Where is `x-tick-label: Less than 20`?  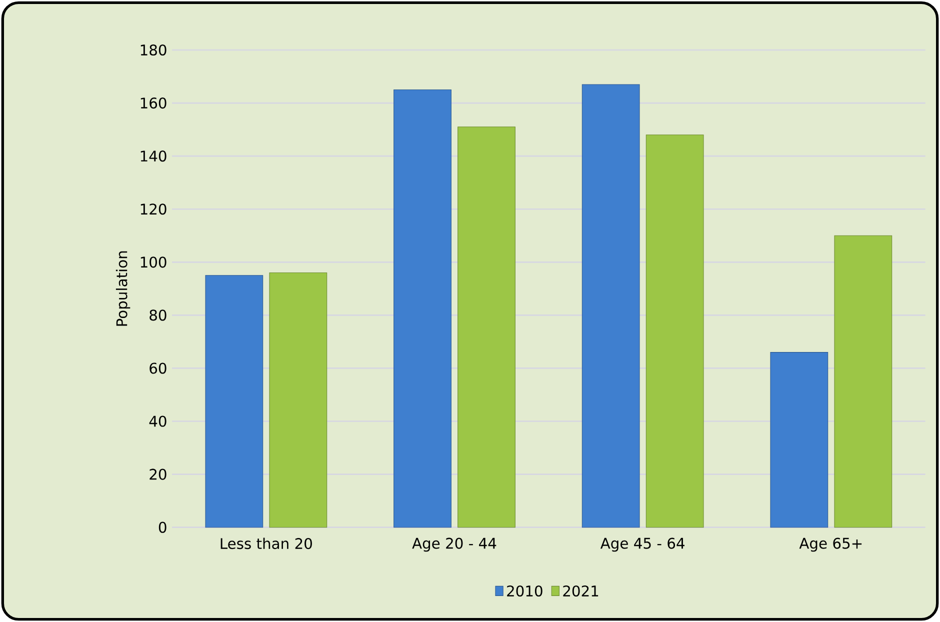
x-tick-label: Less than 20 is located at coordinates (266, 544).